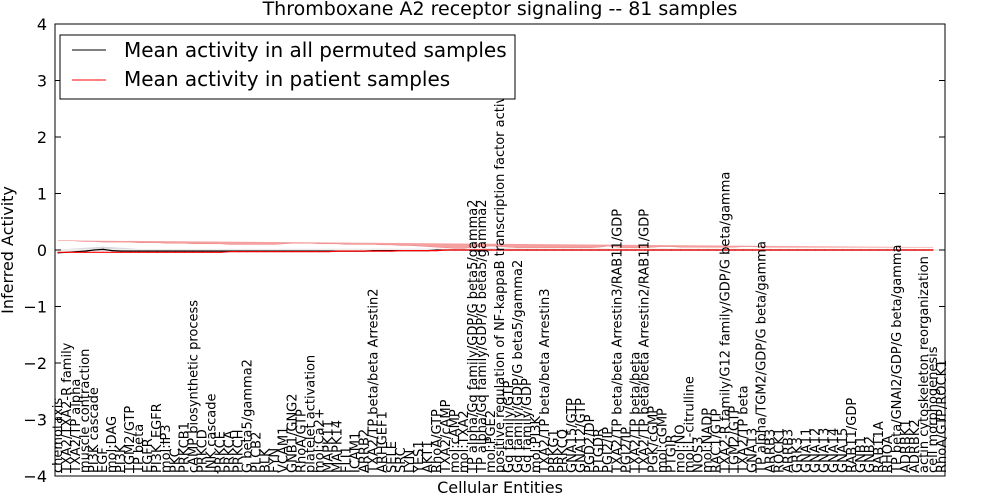 This screenshot has height=500, width=1000. Describe the element at coordinates (491, 441) in the screenshot. I see `category-label: mol:PGE2` at that location.